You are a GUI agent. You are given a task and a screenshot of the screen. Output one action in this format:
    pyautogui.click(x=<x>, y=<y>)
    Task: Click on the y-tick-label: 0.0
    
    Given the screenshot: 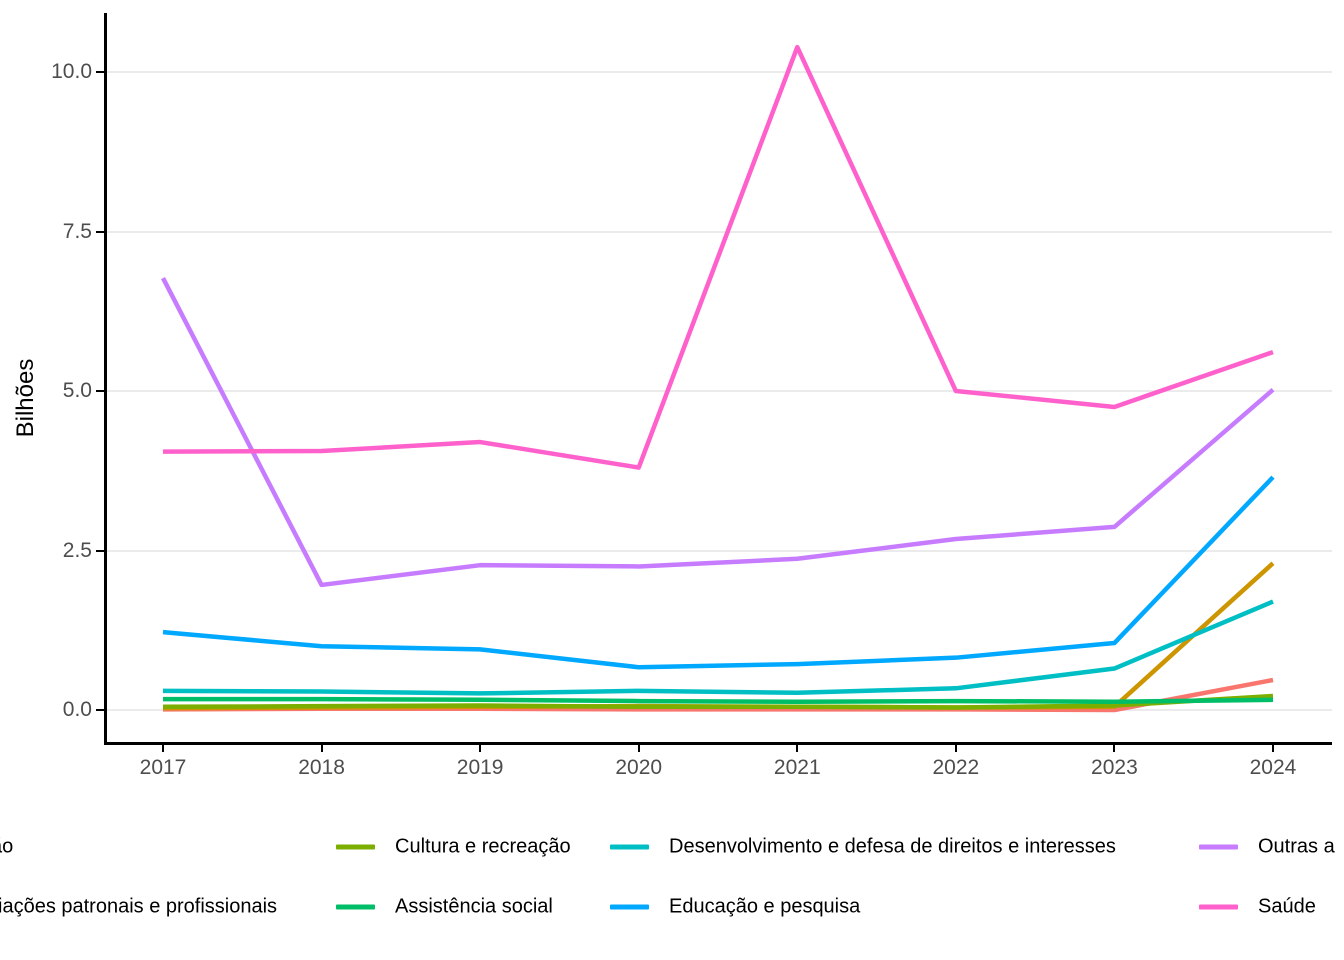 What is the action you would take?
    pyautogui.click(x=77, y=709)
    